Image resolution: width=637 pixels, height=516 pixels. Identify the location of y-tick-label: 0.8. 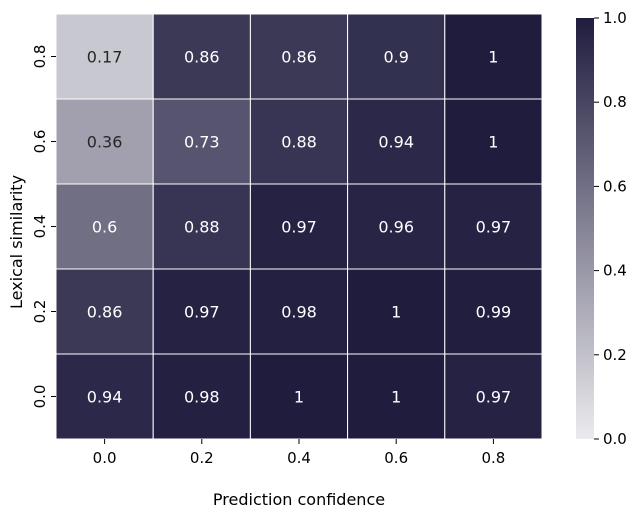
(40, 57).